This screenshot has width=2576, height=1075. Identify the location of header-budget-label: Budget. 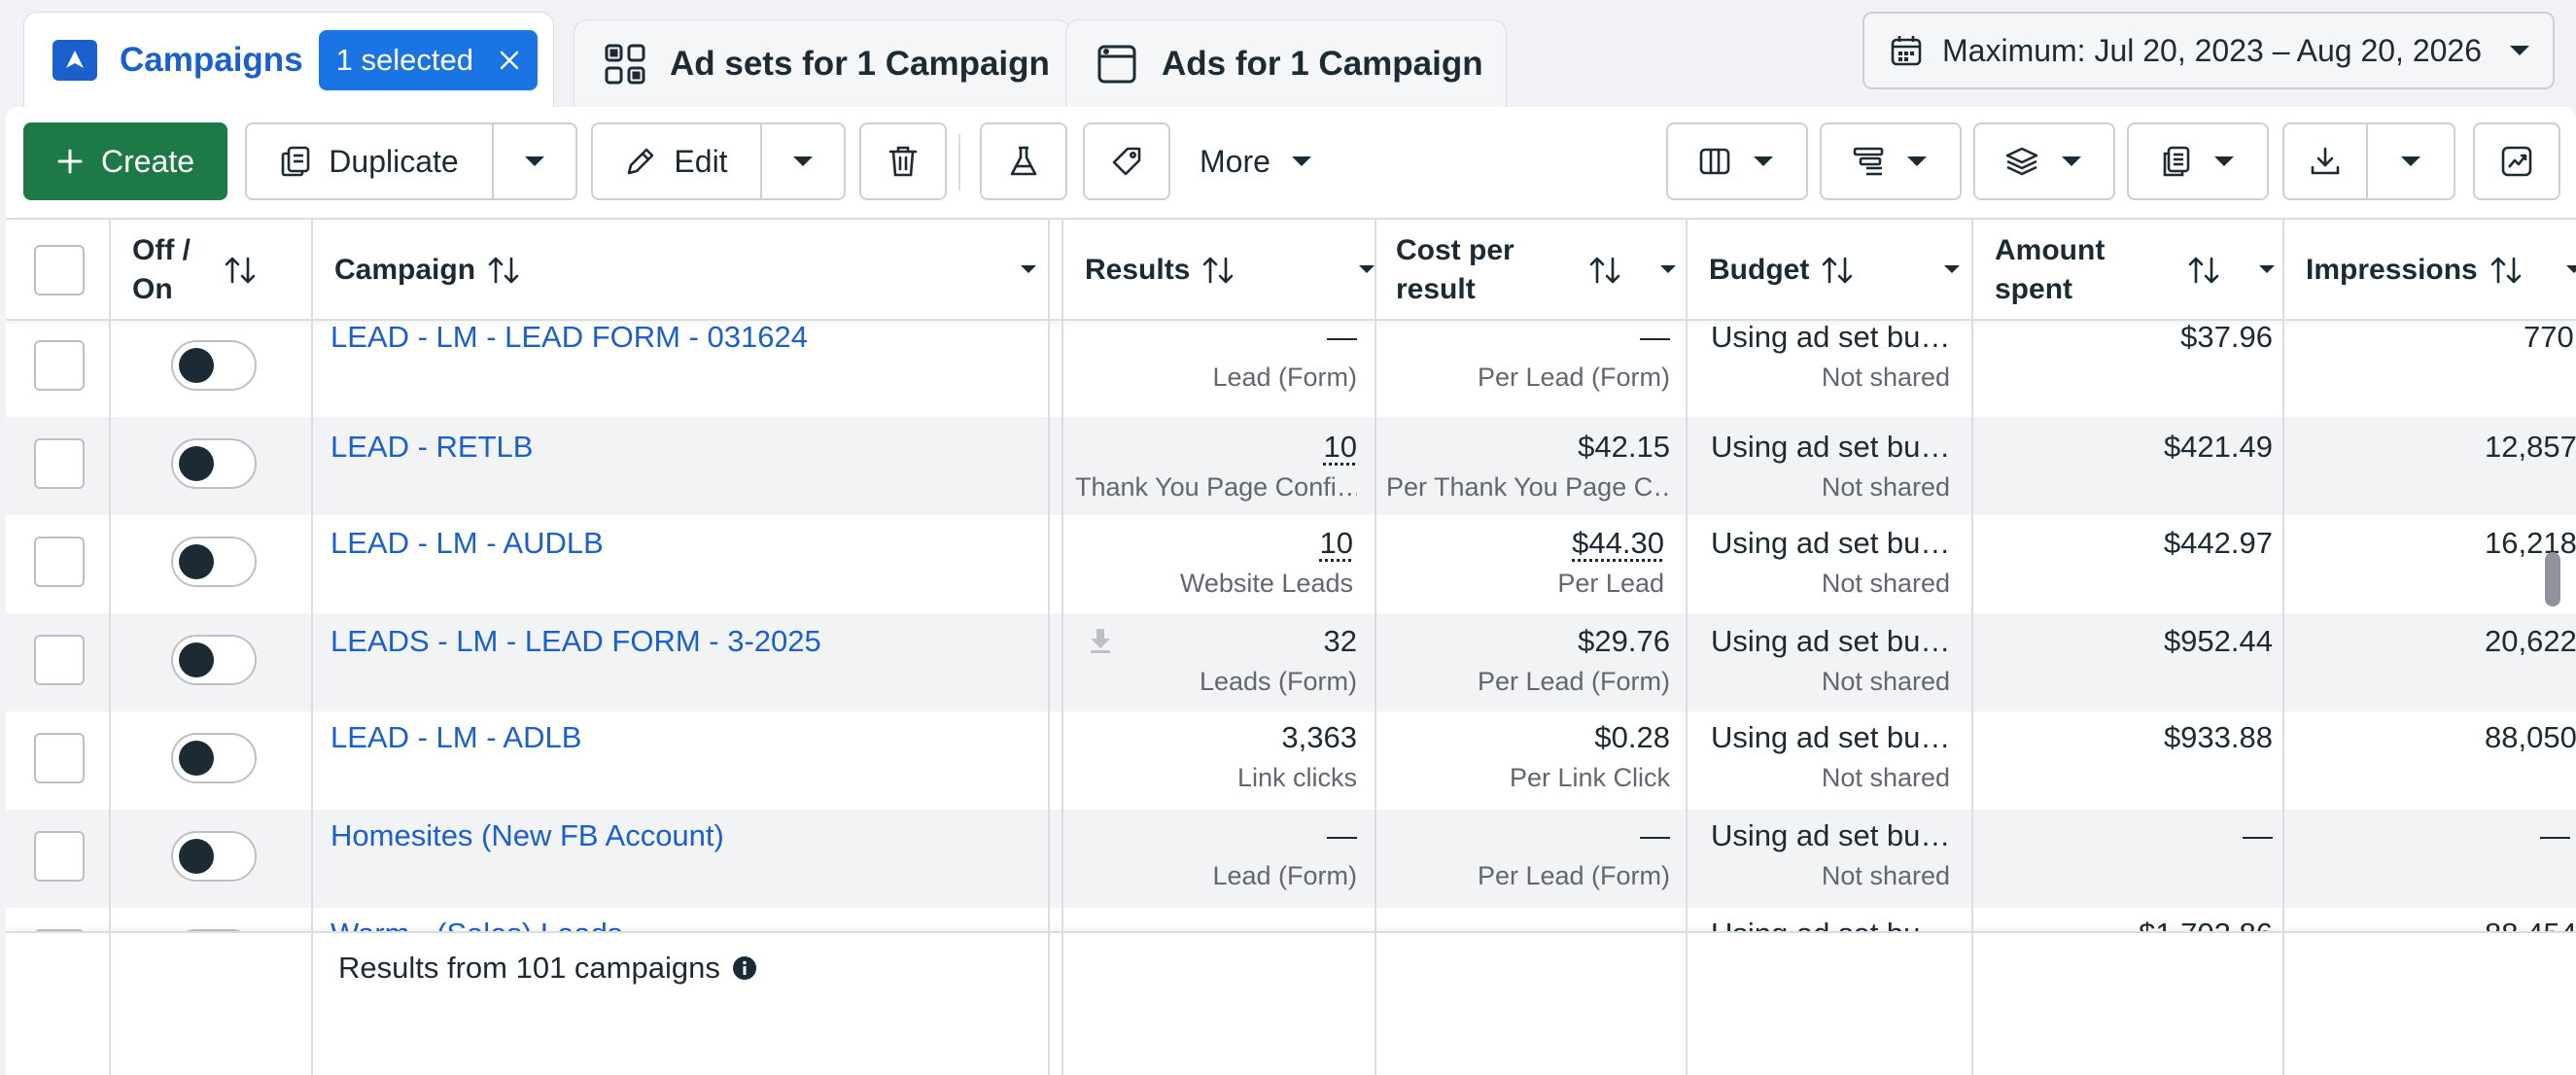
(1760, 270).